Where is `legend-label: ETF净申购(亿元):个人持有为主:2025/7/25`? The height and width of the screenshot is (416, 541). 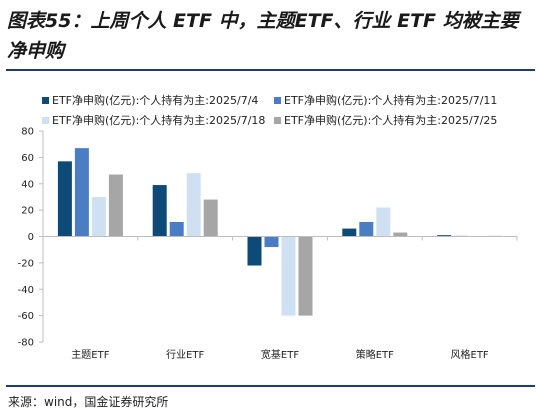
legend-label: ETF净申购(亿元):个人持有为主:2025/7/25 is located at coordinates (391, 120).